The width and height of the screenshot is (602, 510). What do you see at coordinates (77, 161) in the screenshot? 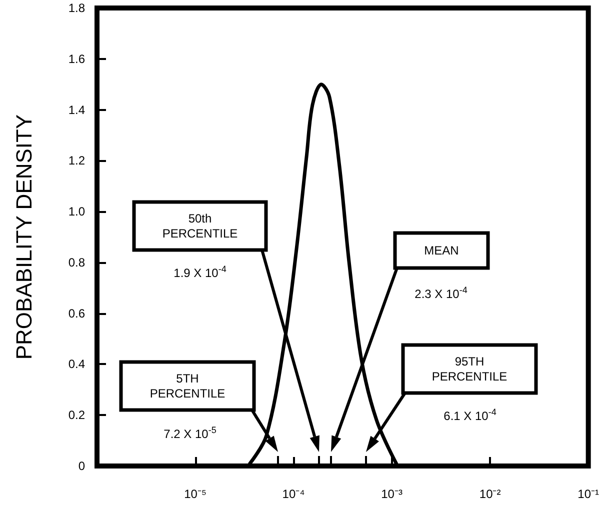
I see `y-tick-label: 1.2` at bounding box center [77, 161].